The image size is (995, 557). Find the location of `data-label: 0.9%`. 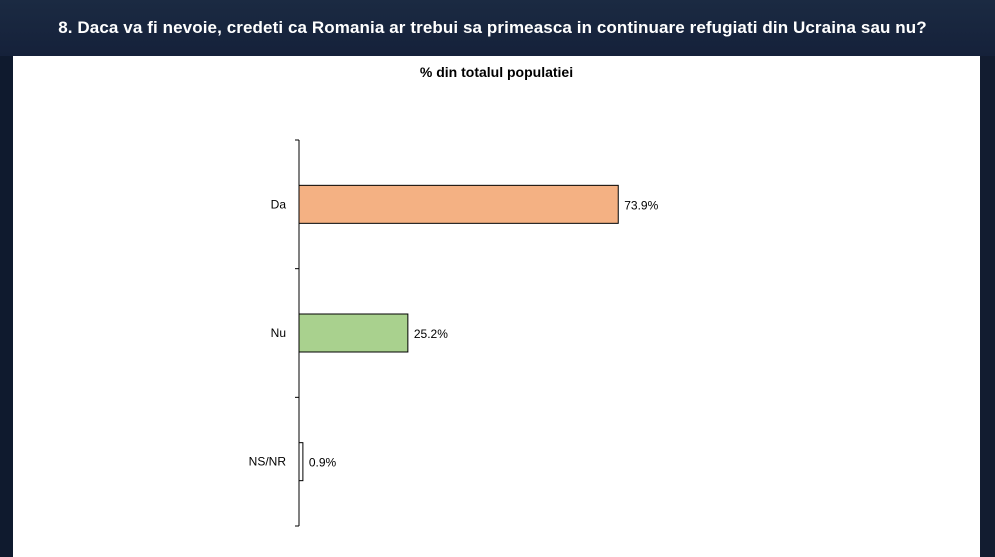

data-label: 0.9% is located at coordinates (323, 463).